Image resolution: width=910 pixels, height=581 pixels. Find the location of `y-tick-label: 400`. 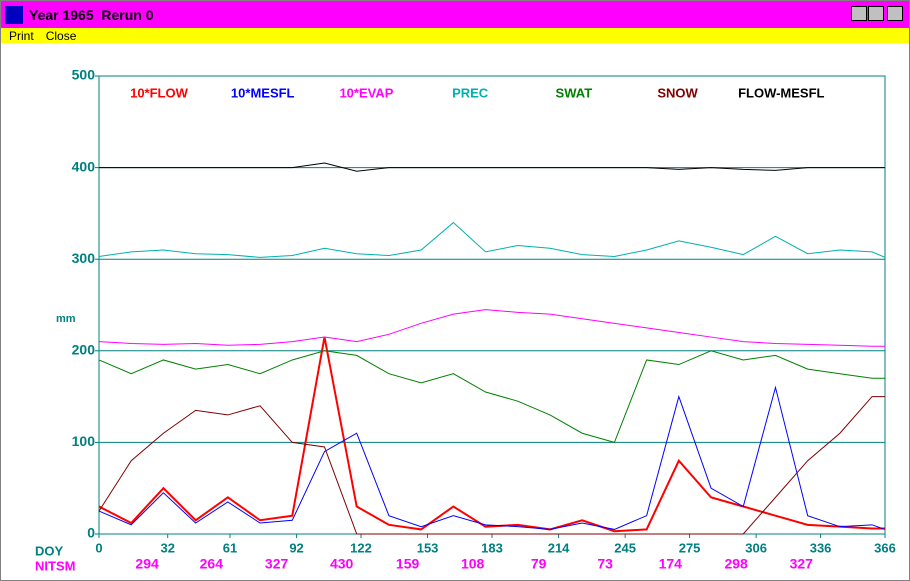

y-tick-label: 400 is located at coordinates (84, 166).